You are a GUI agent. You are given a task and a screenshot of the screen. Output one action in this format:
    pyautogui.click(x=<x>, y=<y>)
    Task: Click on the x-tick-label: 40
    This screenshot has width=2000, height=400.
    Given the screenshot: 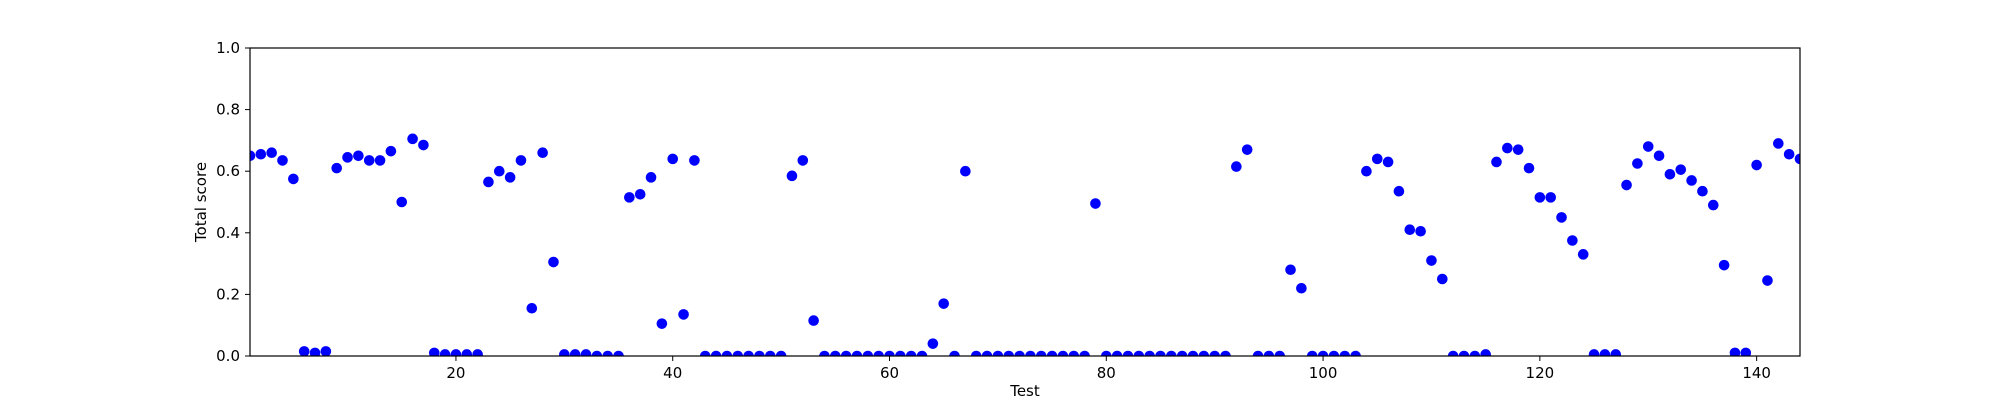 What is the action you would take?
    pyautogui.click(x=672, y=373)
    